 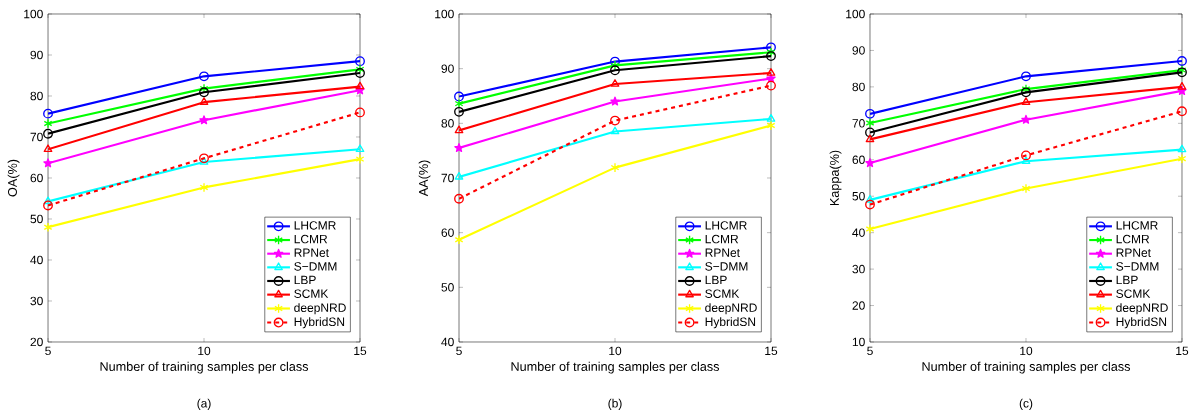 What do you see at coordinates (204, 404) in the screenshot?
I see `text: (a)` at bounding box center [204, 404].